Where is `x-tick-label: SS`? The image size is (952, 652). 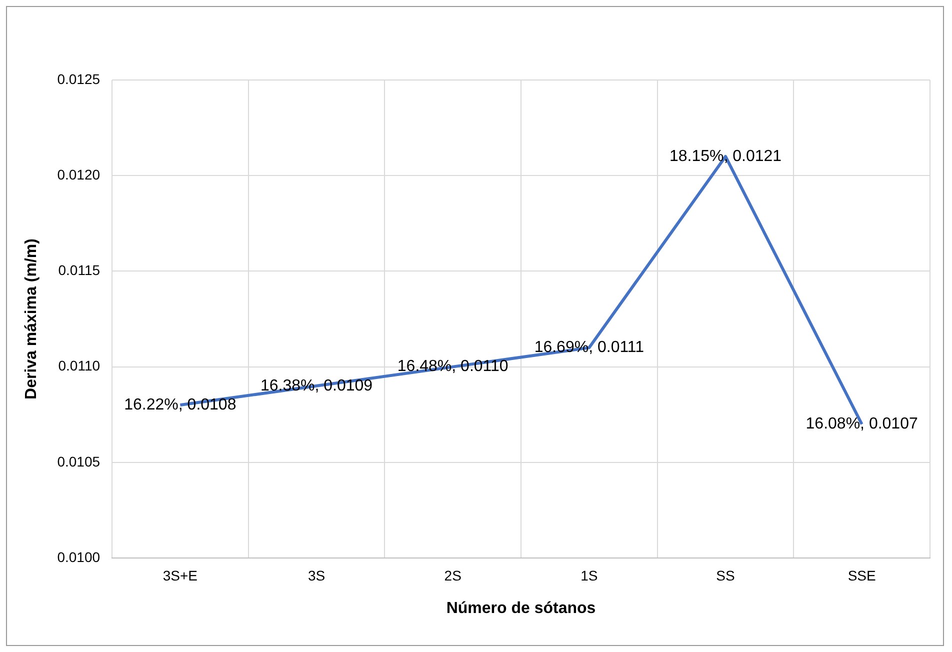
x-tick-label: SS is located at coordinates (725, 575).